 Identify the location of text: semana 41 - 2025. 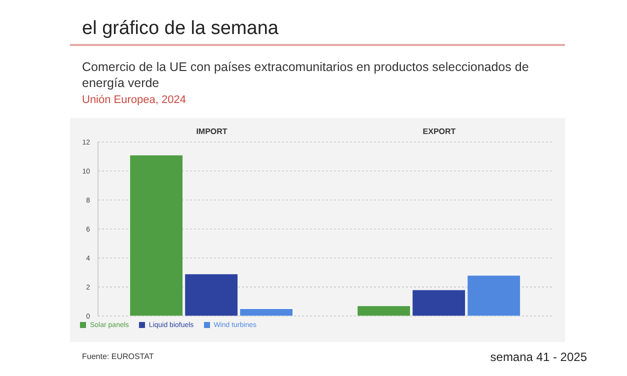
(538, 357).